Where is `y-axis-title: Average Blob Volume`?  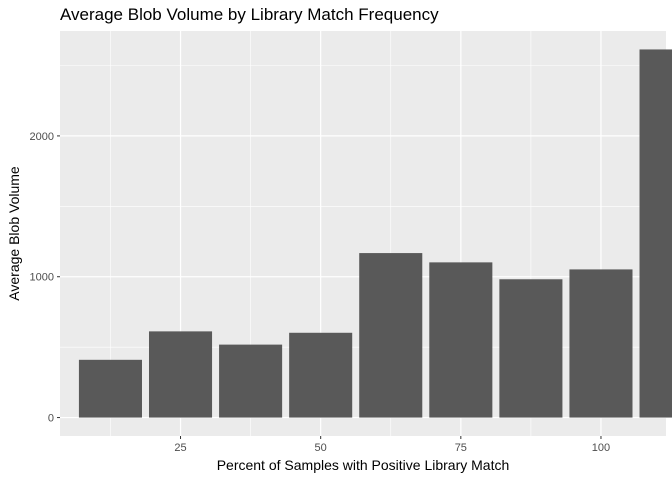 y-axis-title: Average Blob Volume is located at coordinates (14, 233).